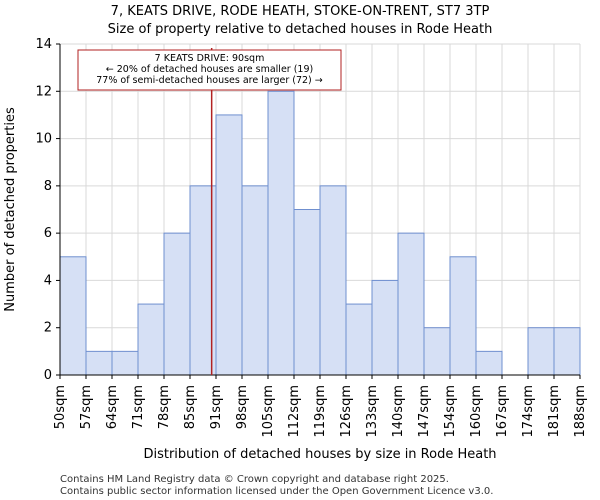  What do you see at coordinates (86, 407) in the screenshot?
I see `x-tick-label: 57sqm` at bounding box center [86, 407].